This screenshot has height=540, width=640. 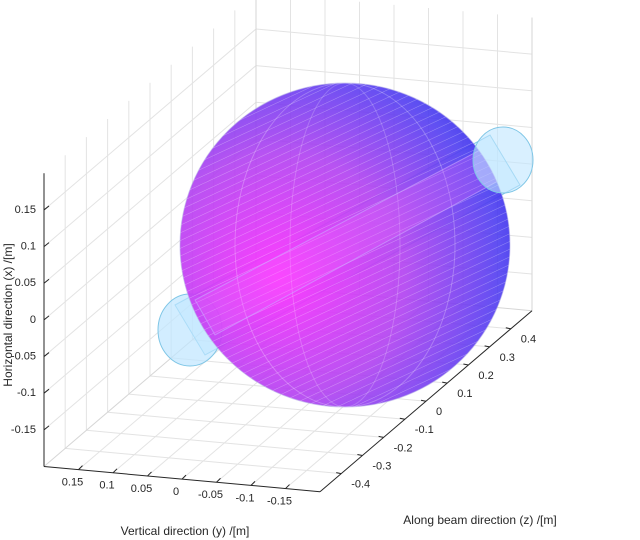 I want to click on z-tick-label: 0, so click(x=439, y=412).